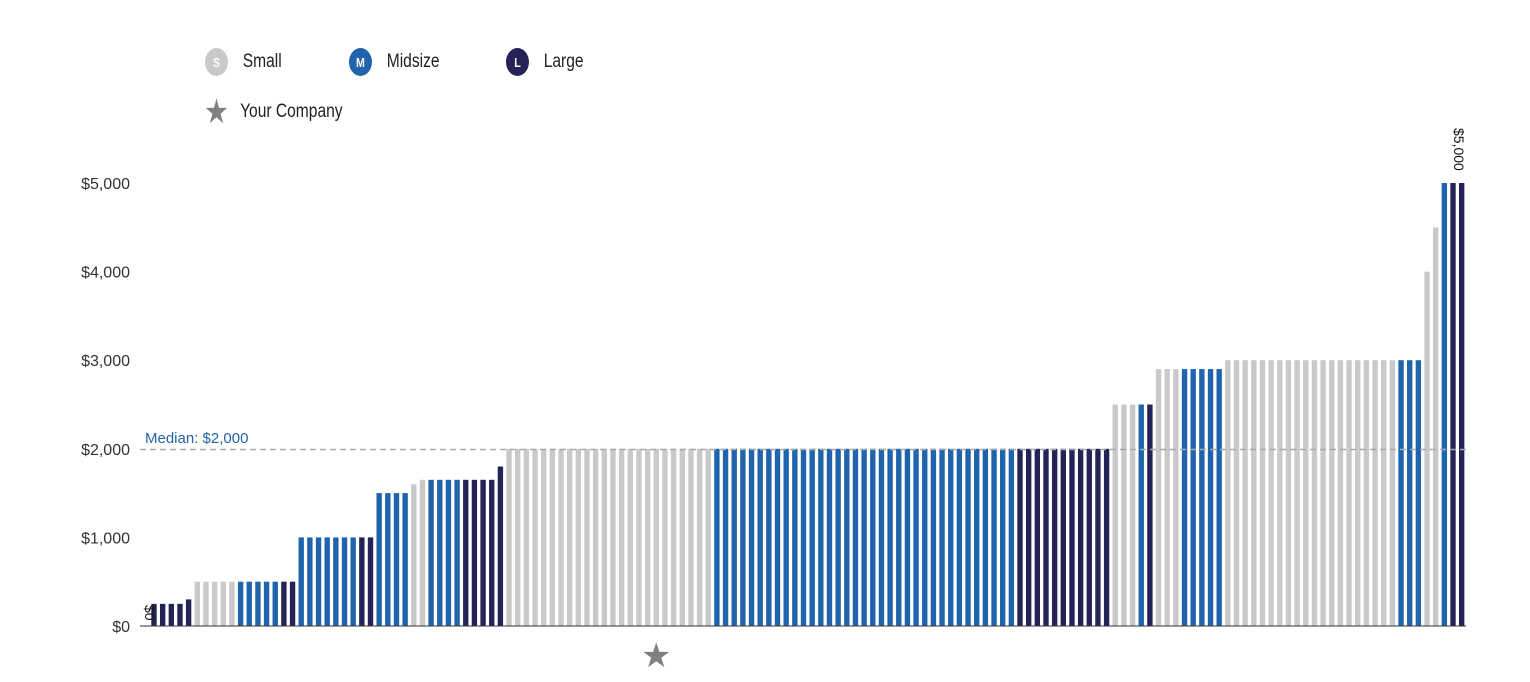 This screenshot has width=1530, height=682. Describe the element at coordinates (1459, 149) in the screenshot. I see `last-value-label: $5,000` at that location.